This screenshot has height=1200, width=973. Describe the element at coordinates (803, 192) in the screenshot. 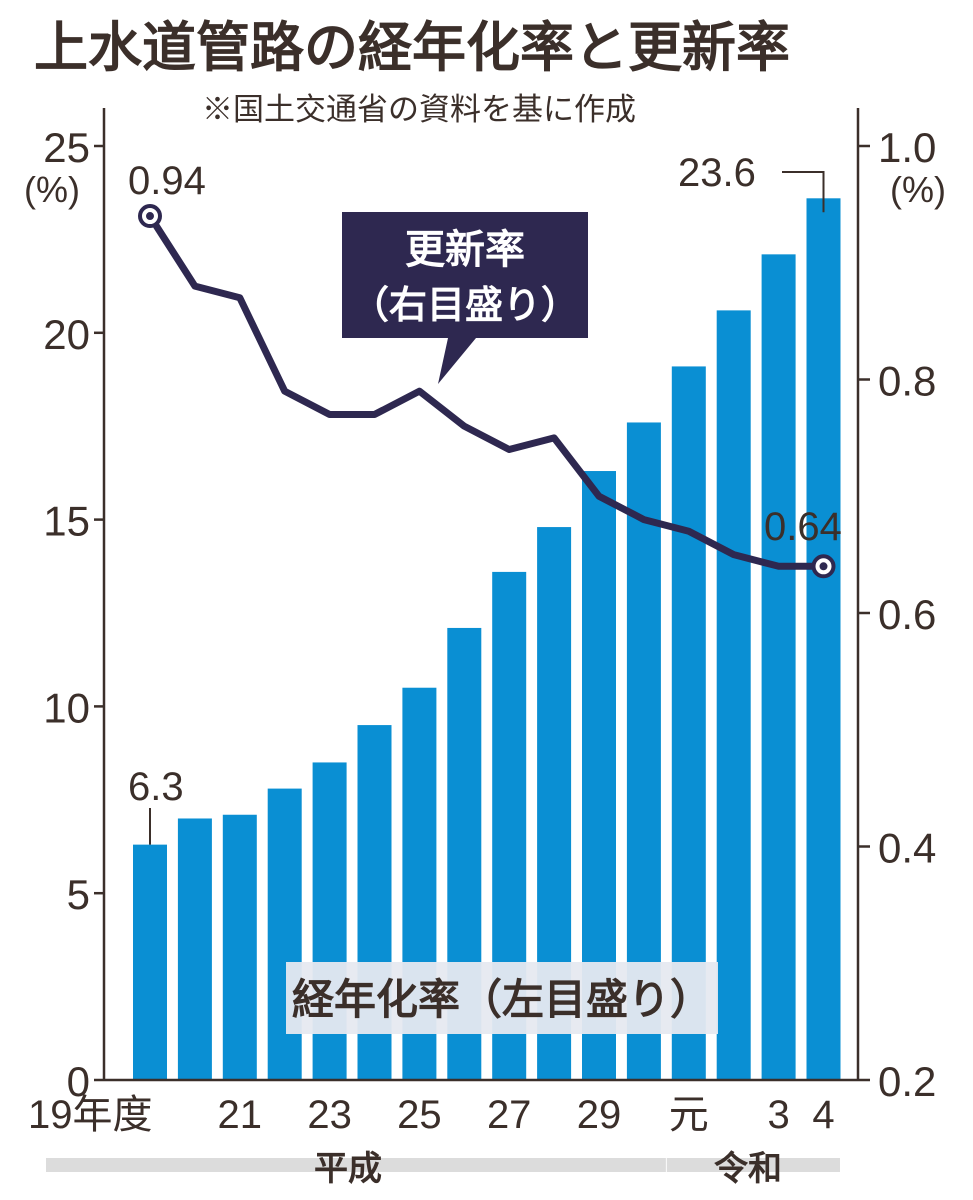

I see `last-bar-leader` at that location.